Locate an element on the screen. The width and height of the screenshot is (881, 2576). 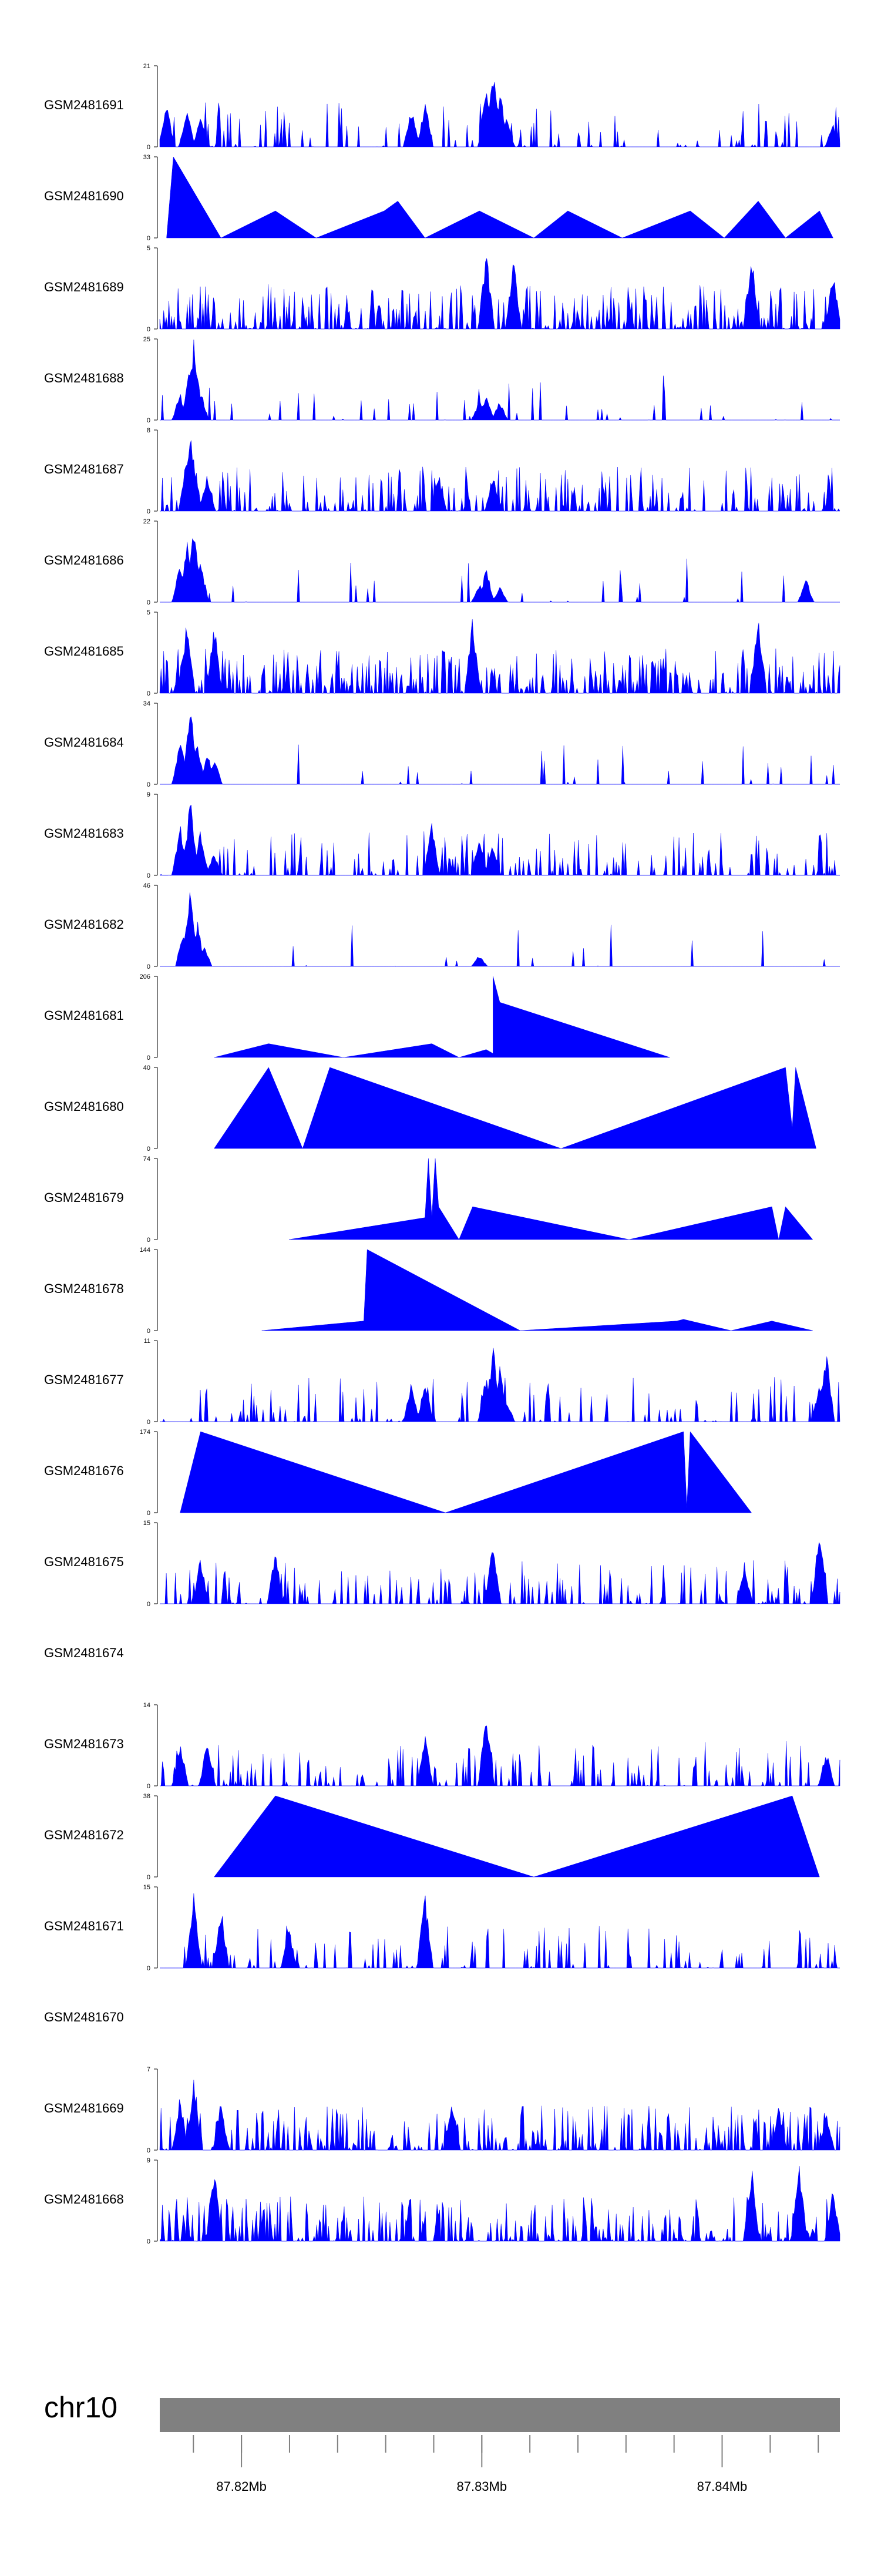
track-GSM2481691: GSM2481691 21 0 is located at coordinates (442, 107).